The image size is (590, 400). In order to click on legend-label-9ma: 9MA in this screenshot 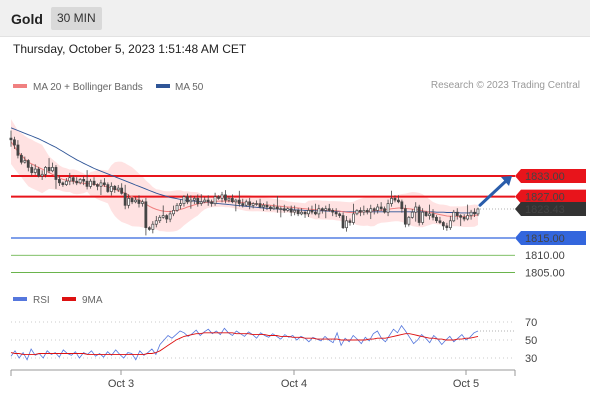, I will do `click(92, 300)`.